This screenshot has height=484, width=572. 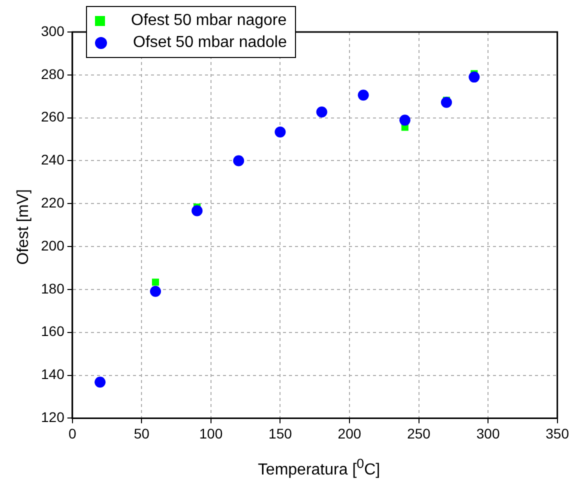 What do you see at coordinates (350, 433) in the screenshot?
I see `x-tick-label: 200` at bounding box center [350, 433].